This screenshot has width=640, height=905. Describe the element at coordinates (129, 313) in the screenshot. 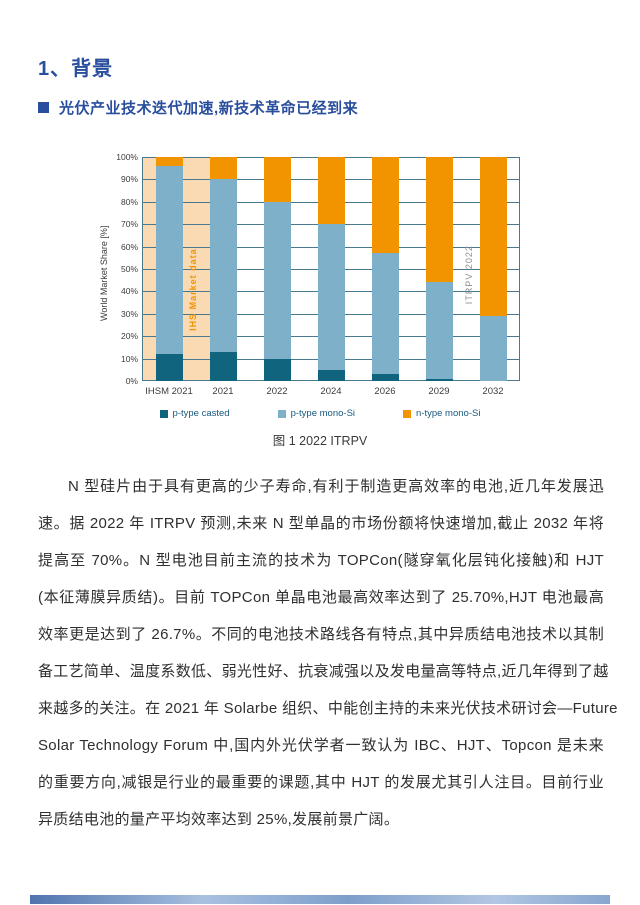

I see `y-axis-tick-label: 30%` at that location.